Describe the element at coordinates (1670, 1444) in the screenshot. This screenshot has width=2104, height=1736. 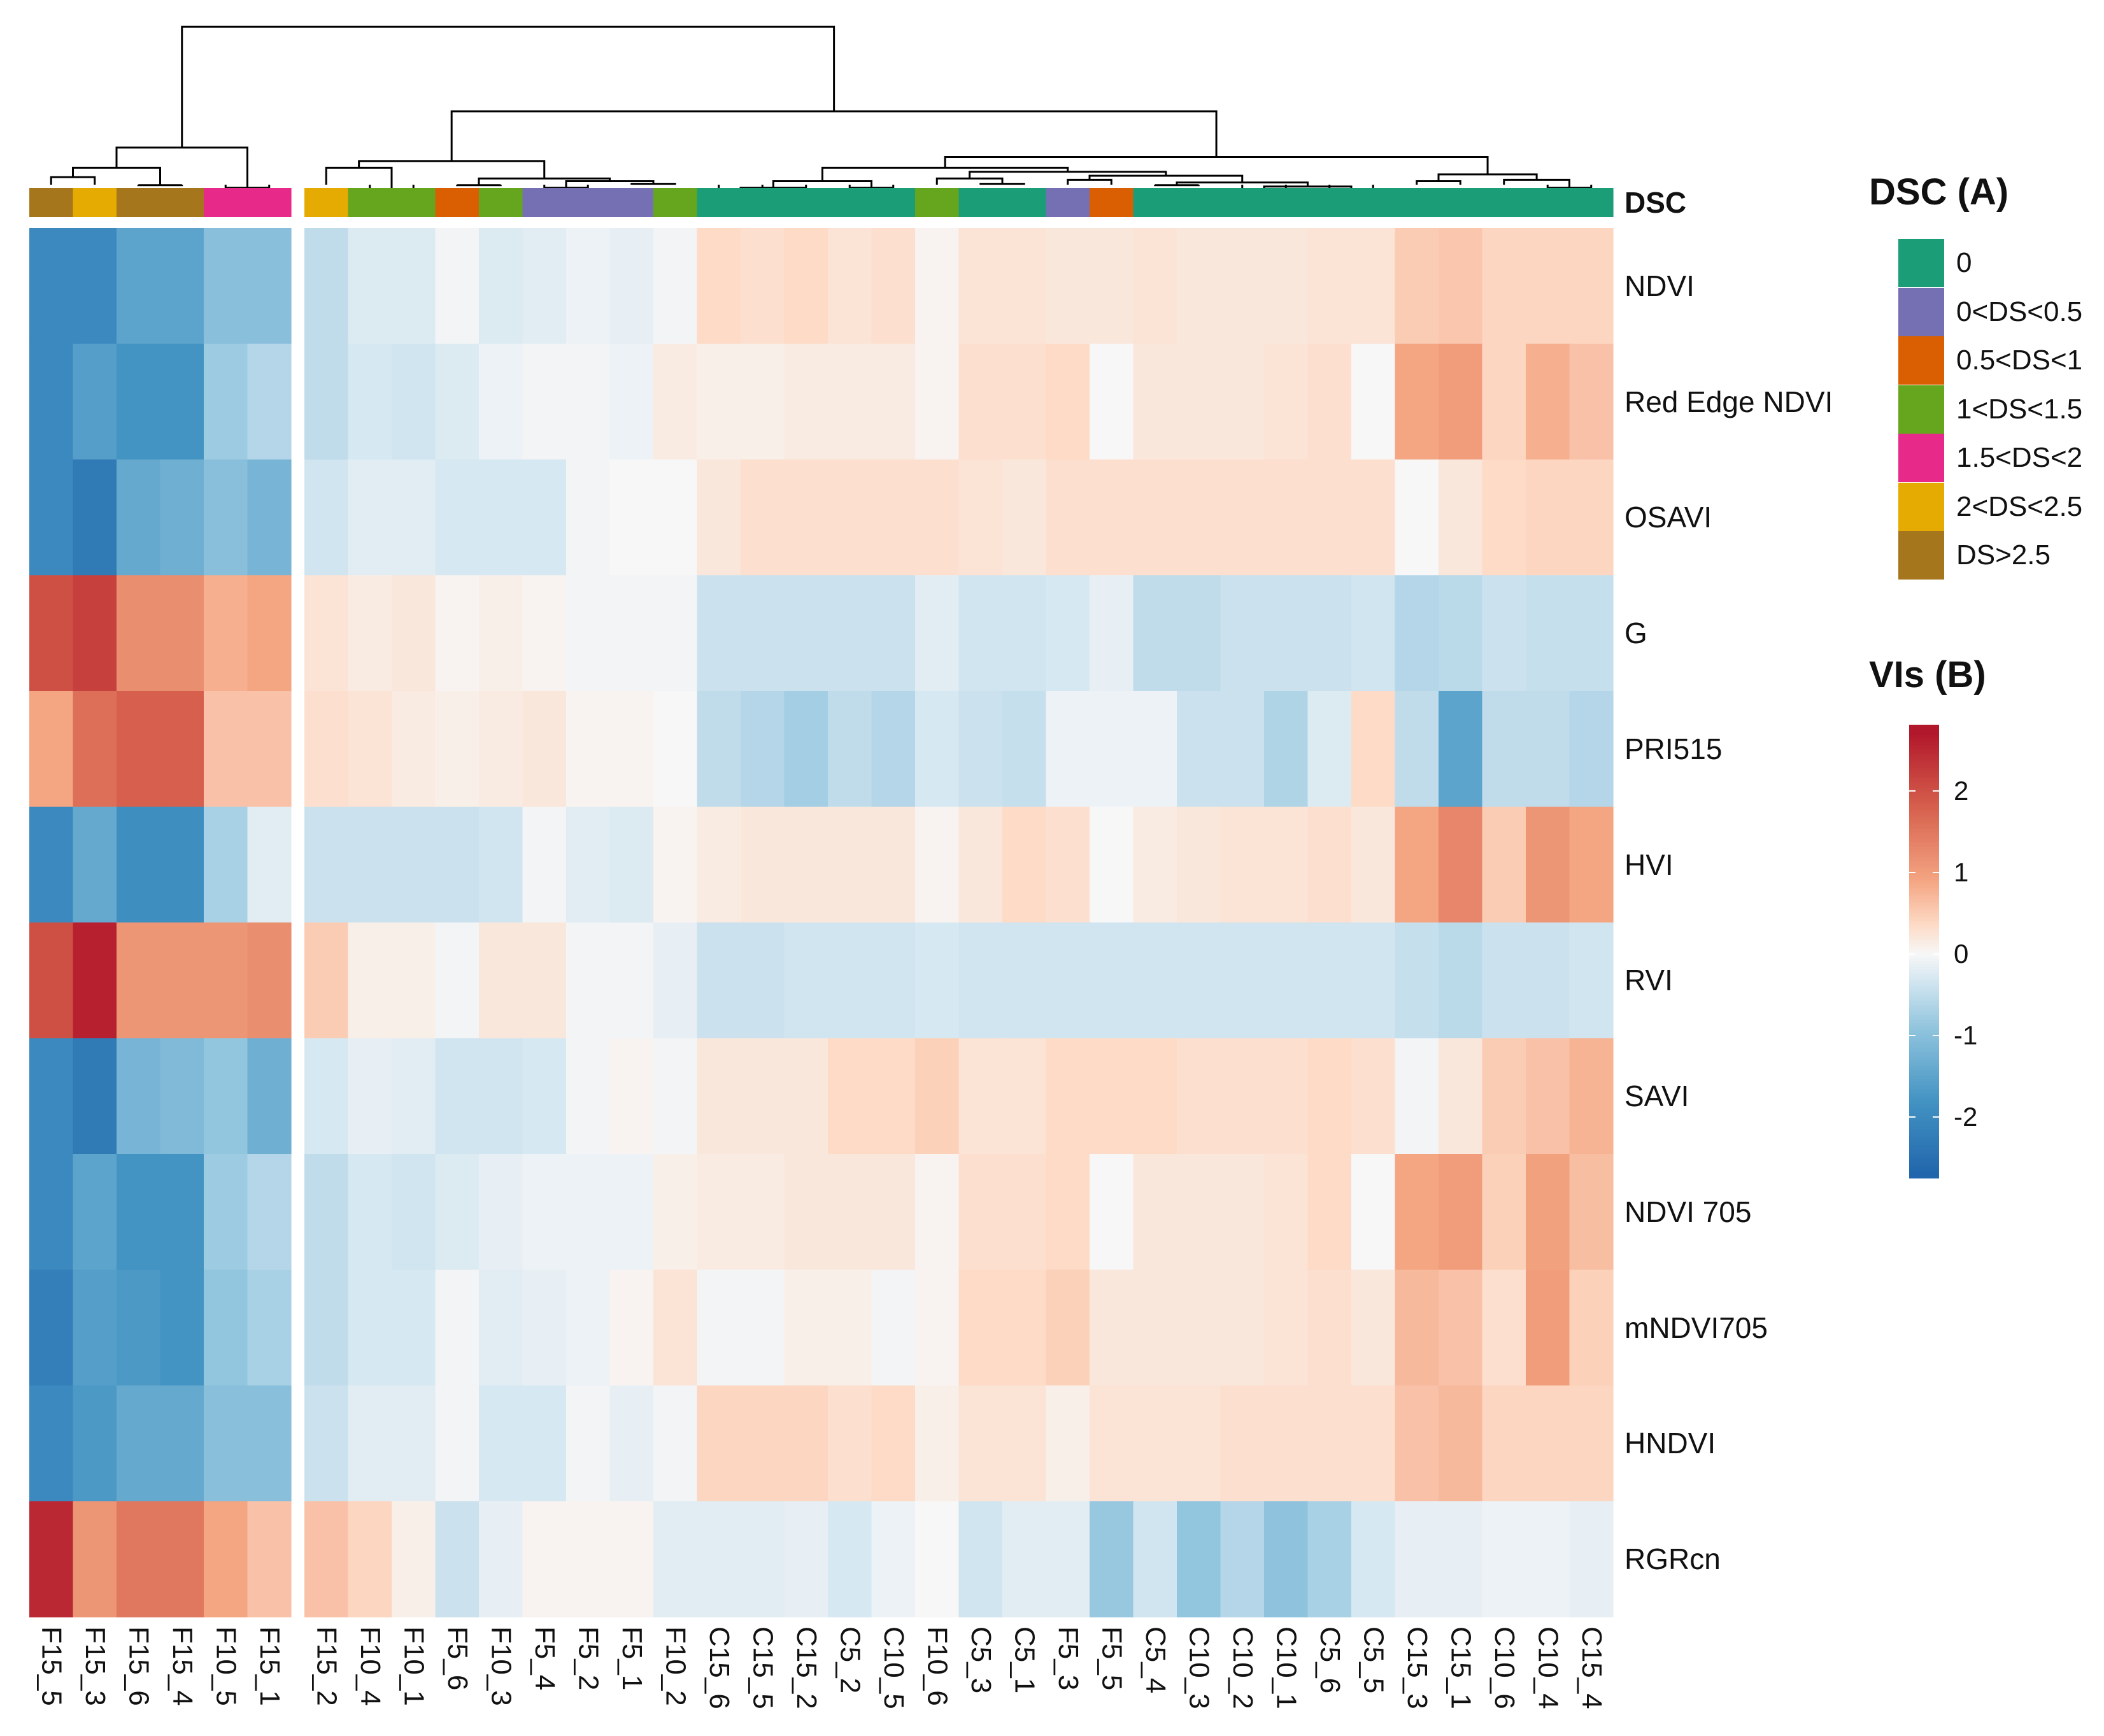
I see `row-label: HNDVI` at that location.